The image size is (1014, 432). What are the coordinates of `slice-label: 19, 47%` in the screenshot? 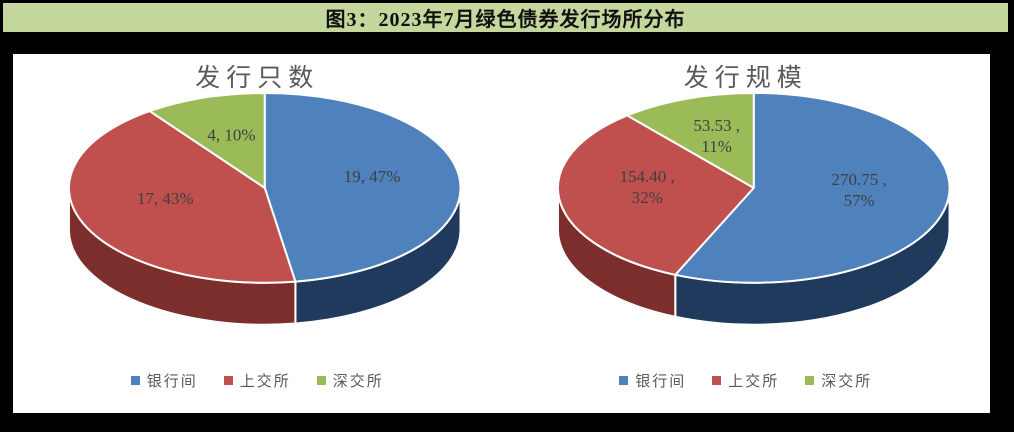 It's located at (372, 176).